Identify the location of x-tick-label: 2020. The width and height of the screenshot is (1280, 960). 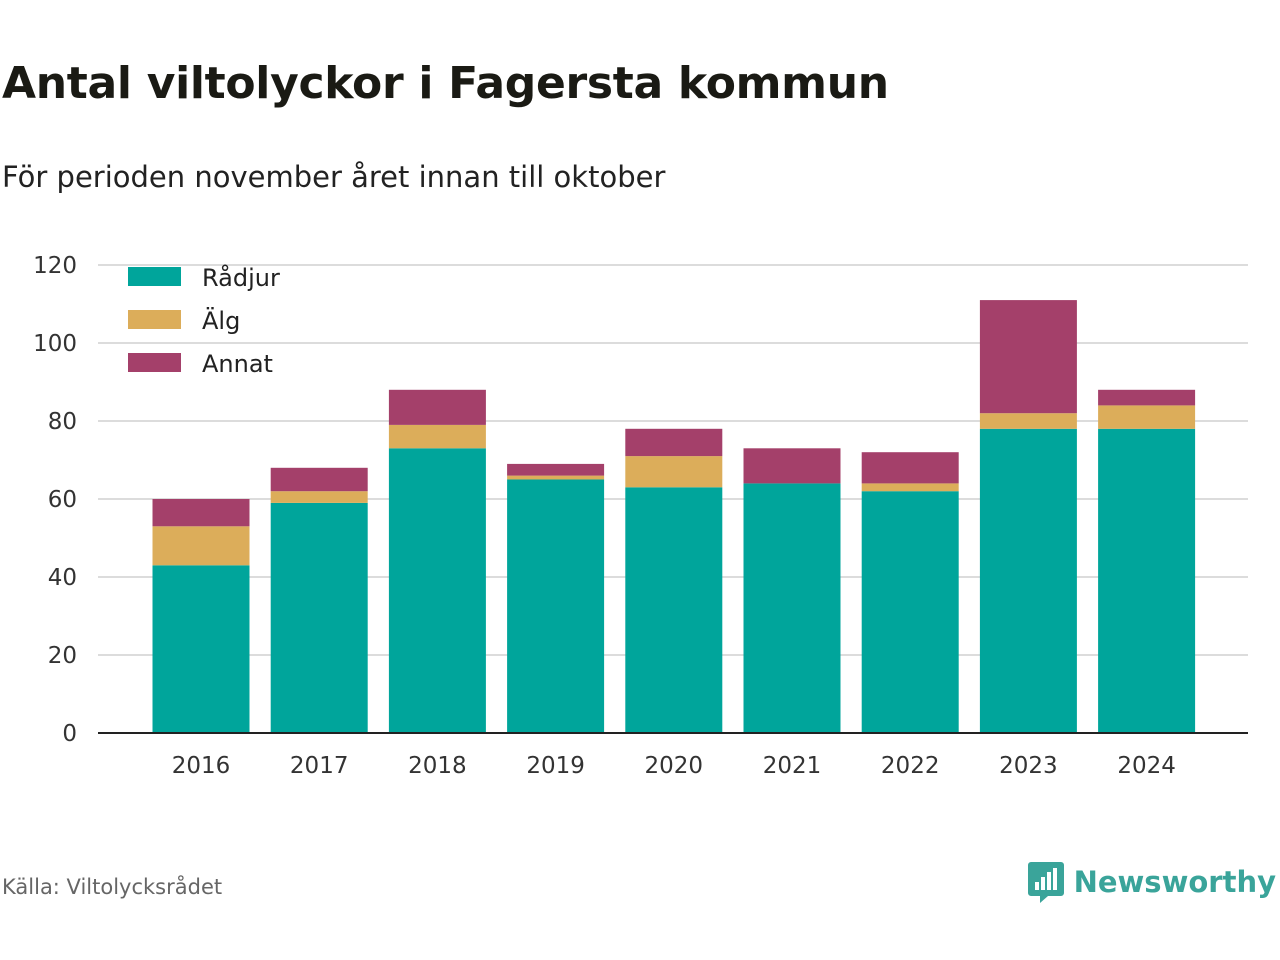
(674, 766).